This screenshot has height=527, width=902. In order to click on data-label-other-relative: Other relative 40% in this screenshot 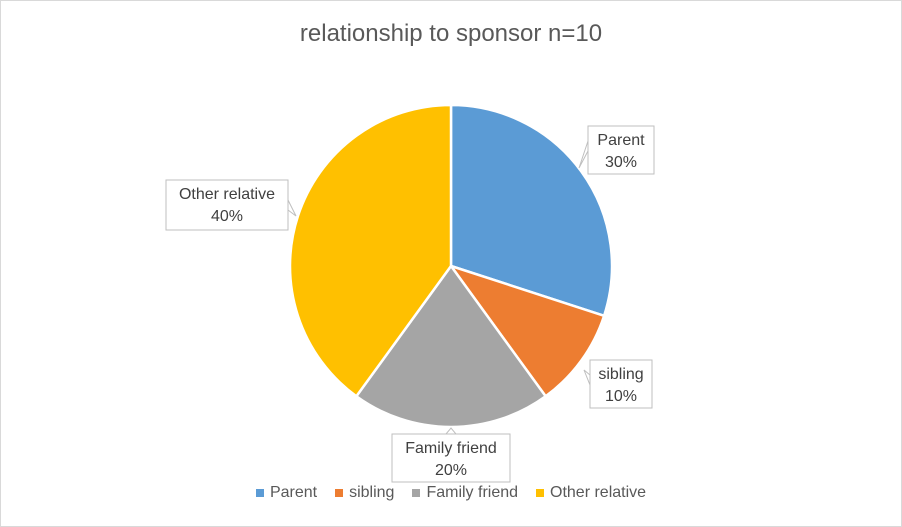, I will do `click(231, 205)`.